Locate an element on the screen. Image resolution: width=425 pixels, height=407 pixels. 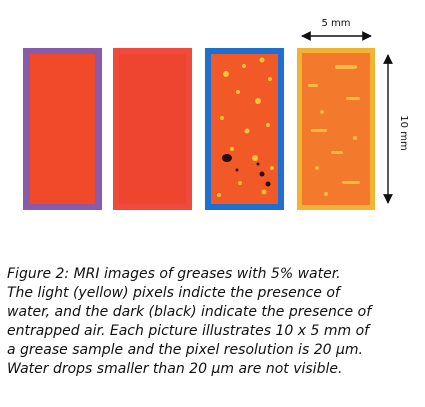
height-label: 10 mm is located at coordinates (403, 132).